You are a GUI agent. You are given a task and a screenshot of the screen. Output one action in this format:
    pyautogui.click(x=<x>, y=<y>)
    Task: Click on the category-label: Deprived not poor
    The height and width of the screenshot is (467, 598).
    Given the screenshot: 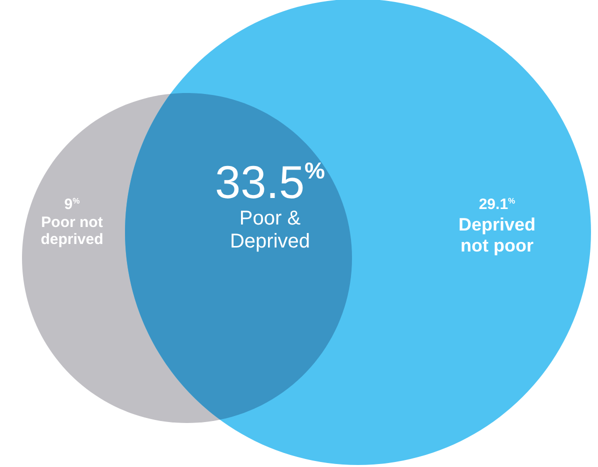 What is the action you would take?
    pyautogui.click(x=497, y=235)
    